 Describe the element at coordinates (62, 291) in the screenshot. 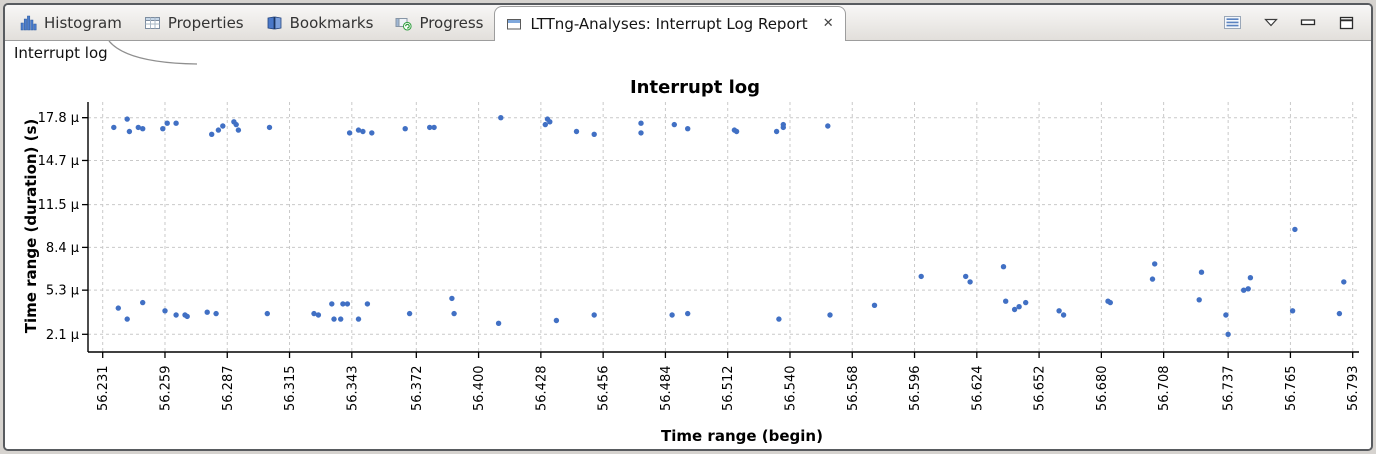

I see `y-tick-label: 5.3 µ` at that location.